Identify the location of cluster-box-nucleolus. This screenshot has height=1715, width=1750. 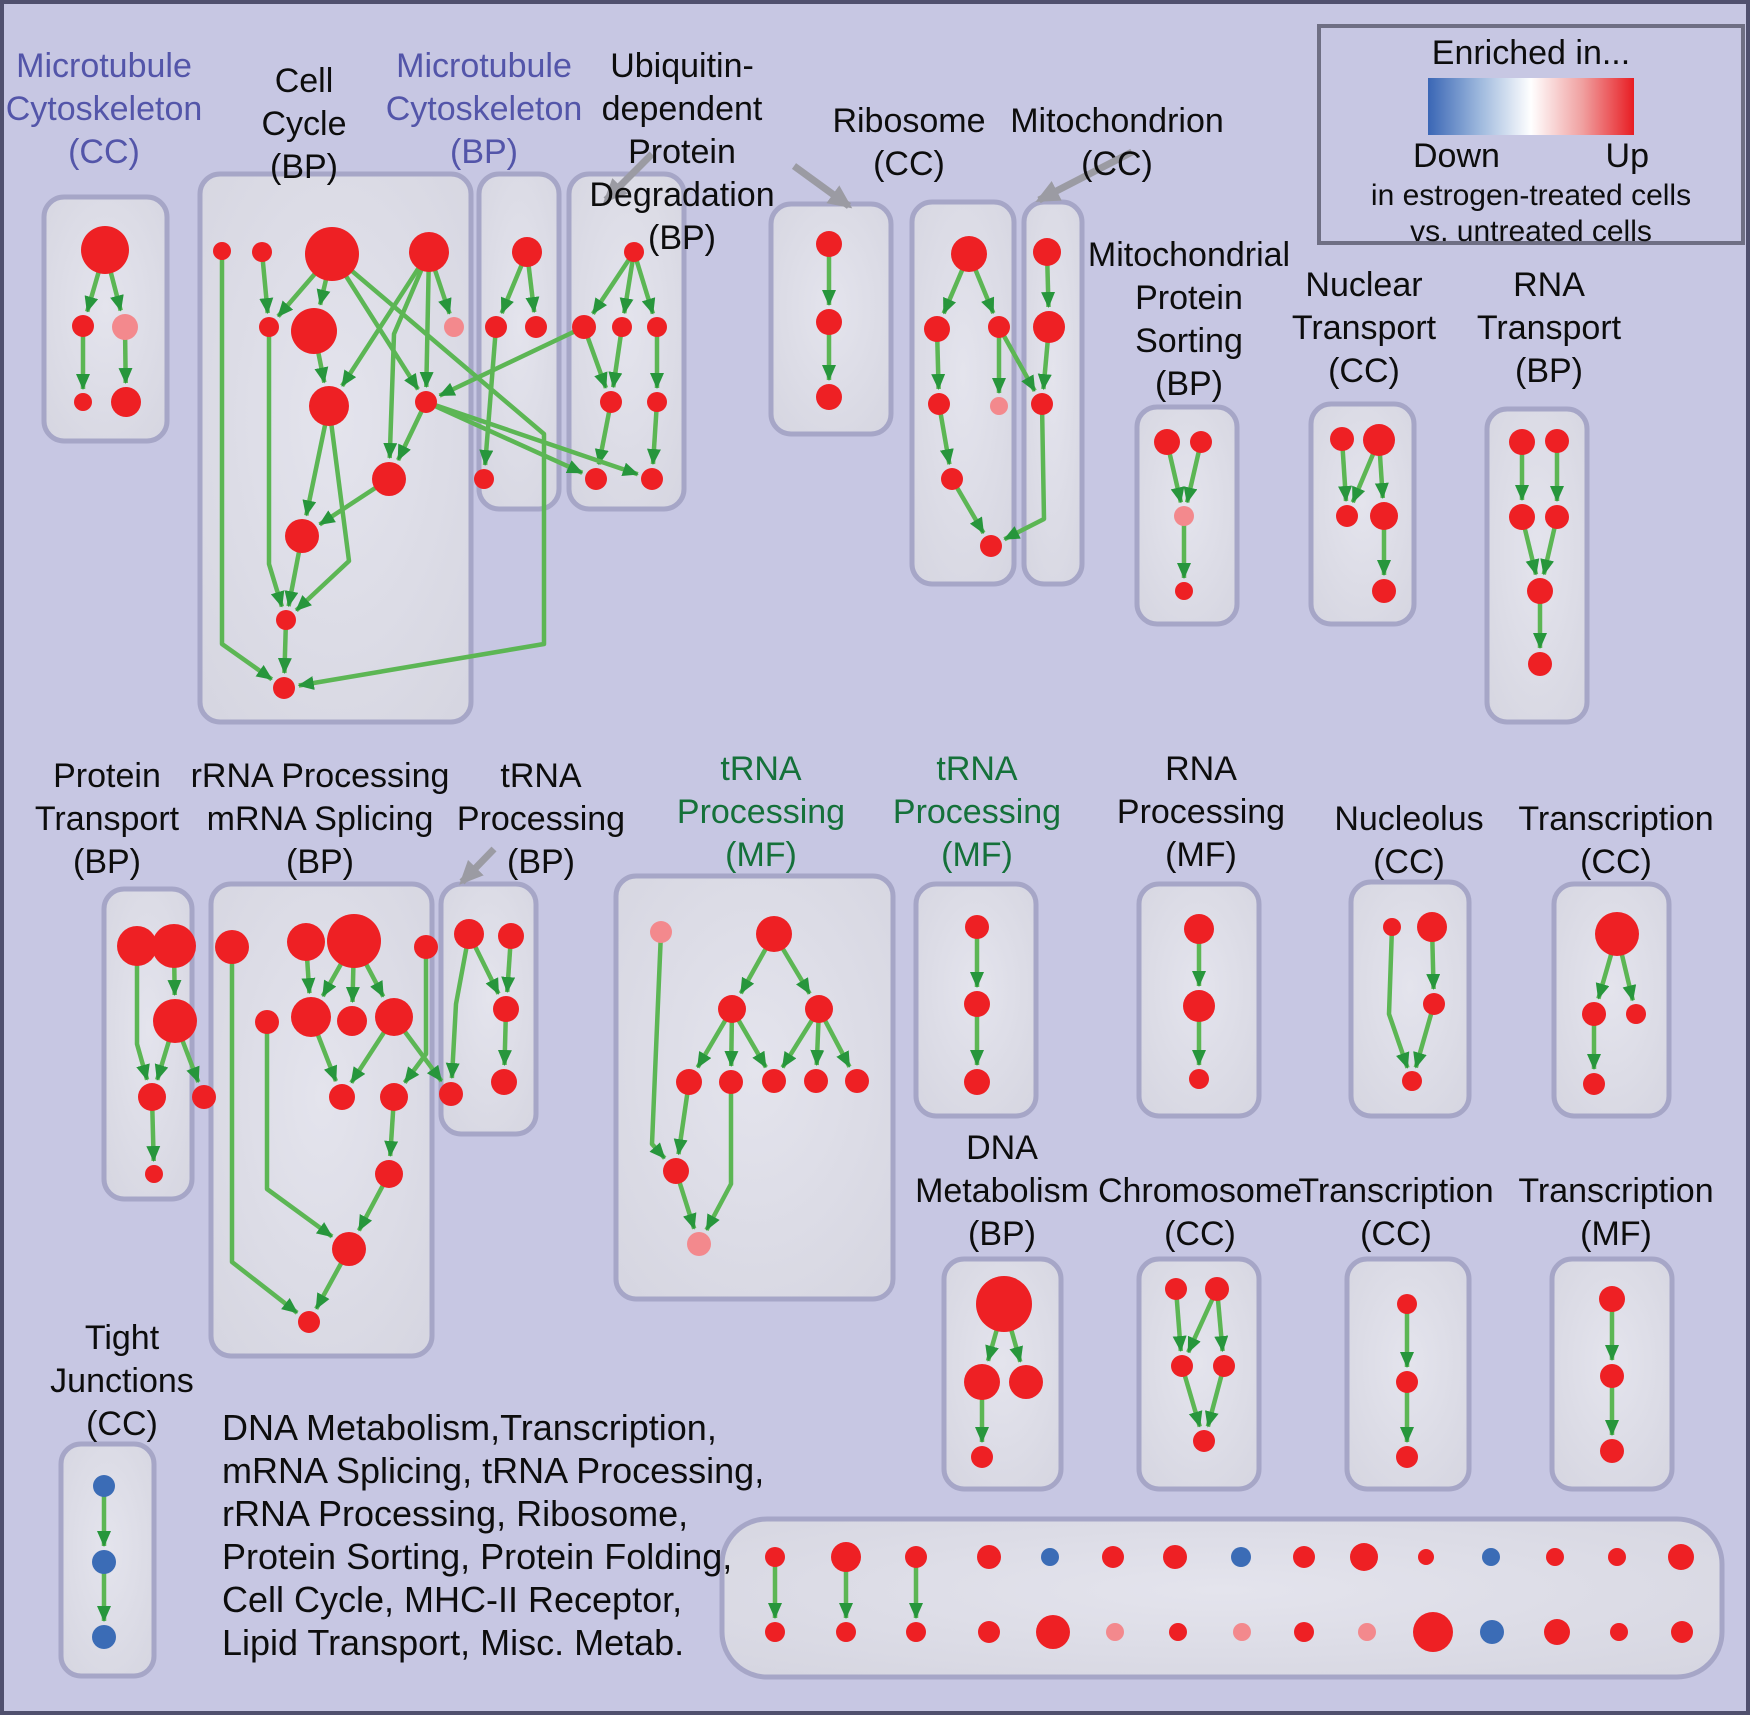
(1410, 999).